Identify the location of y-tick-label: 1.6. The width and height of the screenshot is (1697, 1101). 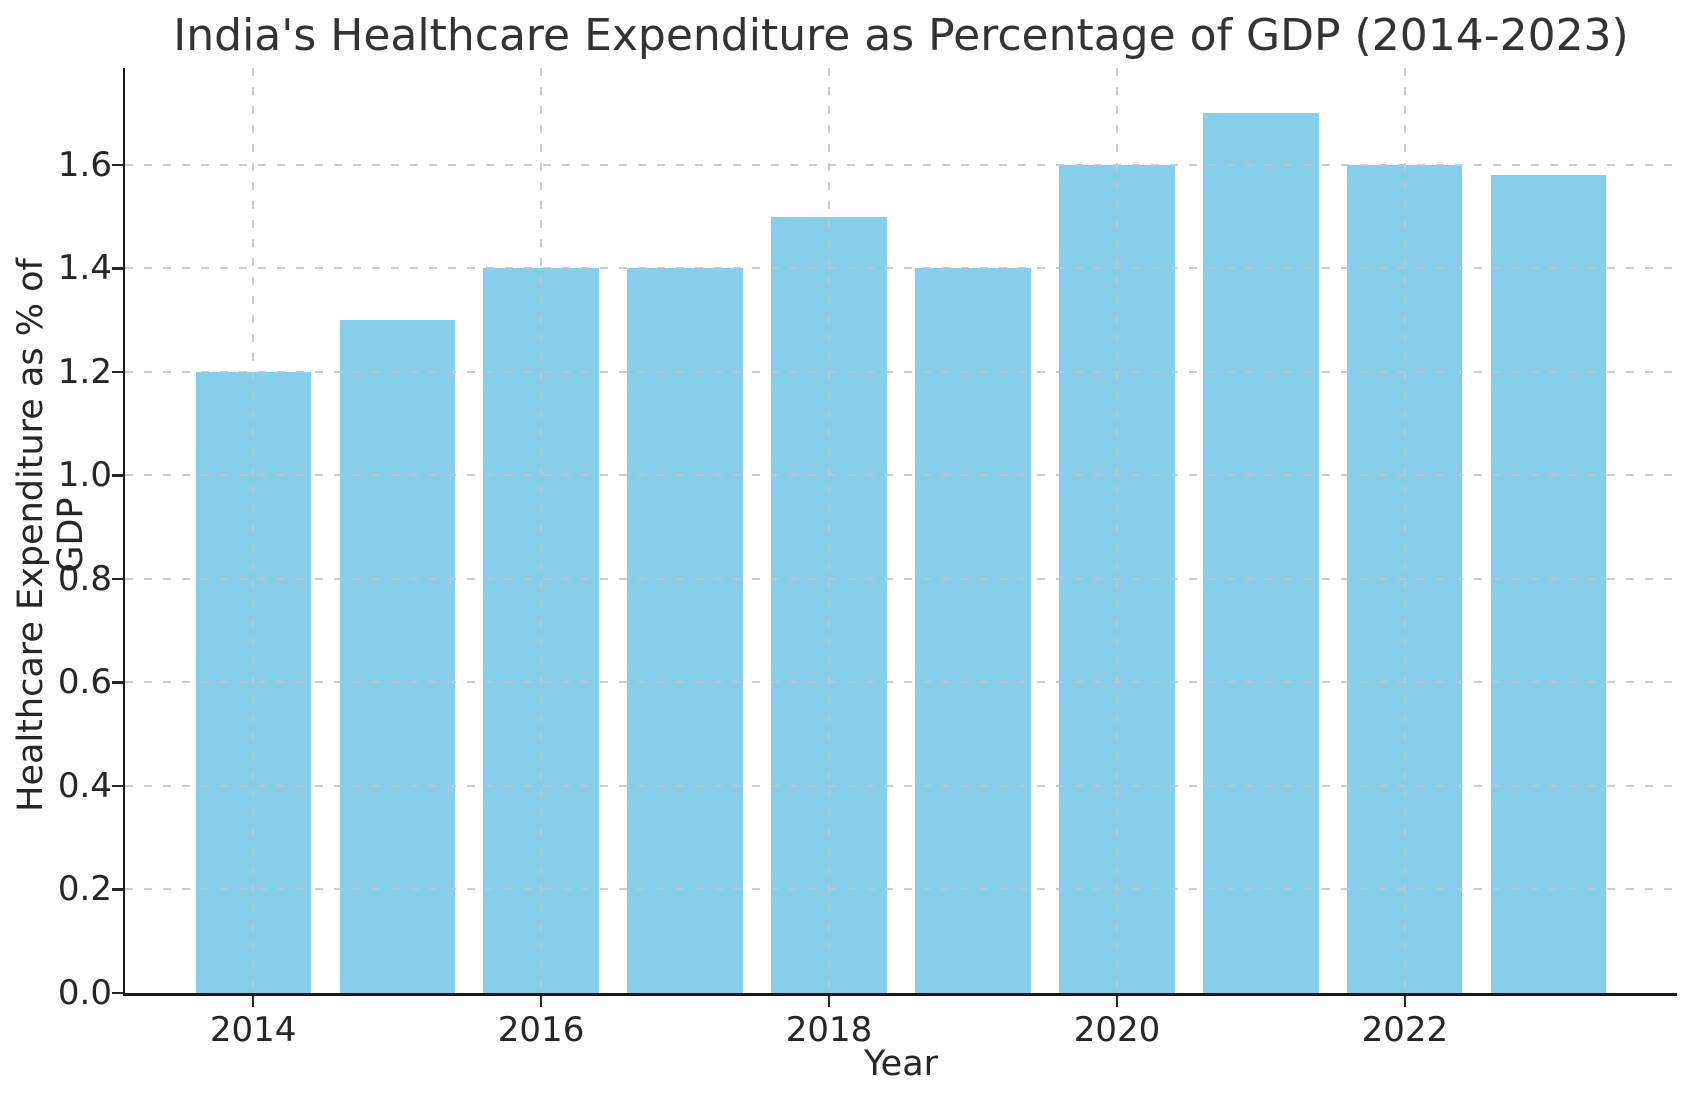
(84, 164).